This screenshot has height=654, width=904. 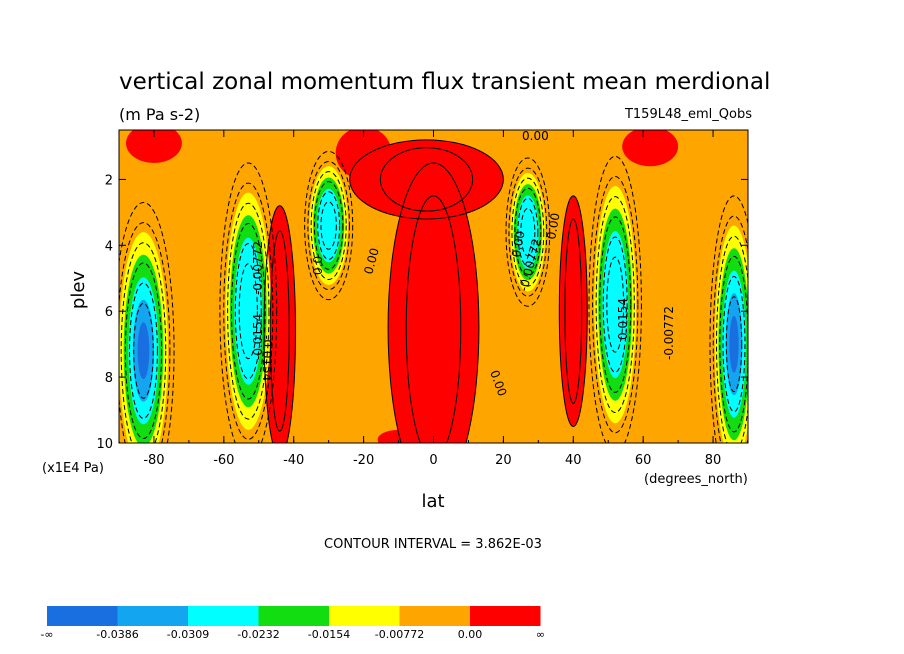 What do you see at coordinates (153, 460) in the screenshot?
I see `x-tick-label: -80` at bounding box center [153, 460].